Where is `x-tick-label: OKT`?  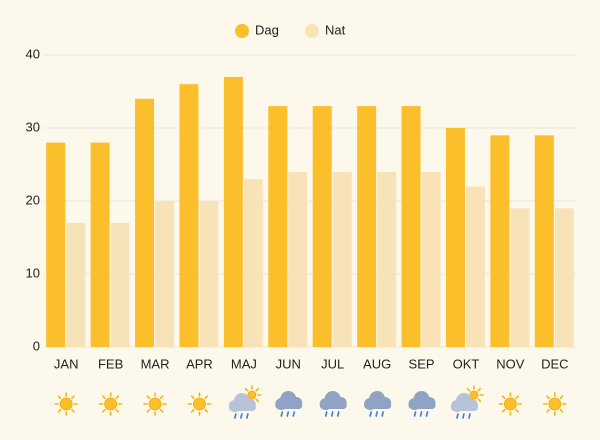
x-tick-label: OKT is located at coordinates (466, 363).